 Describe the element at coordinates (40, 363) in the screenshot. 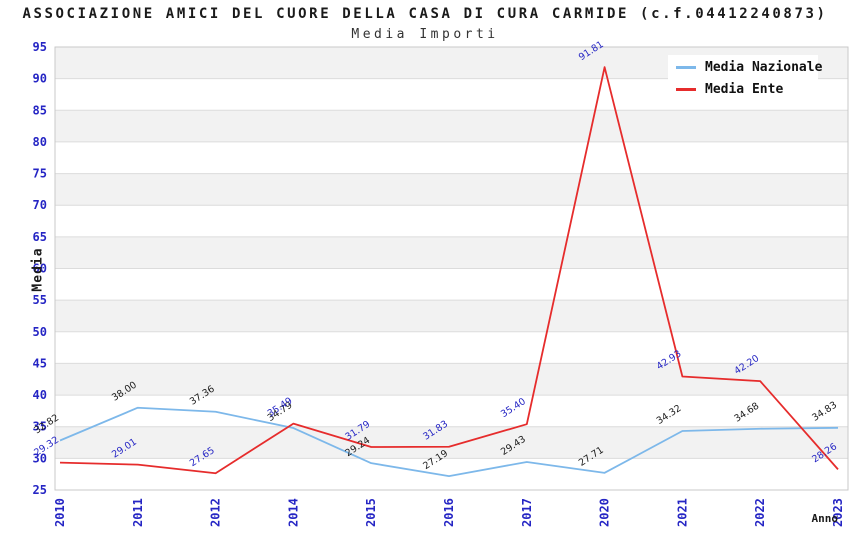

I see `svg-text: 45` at that location.